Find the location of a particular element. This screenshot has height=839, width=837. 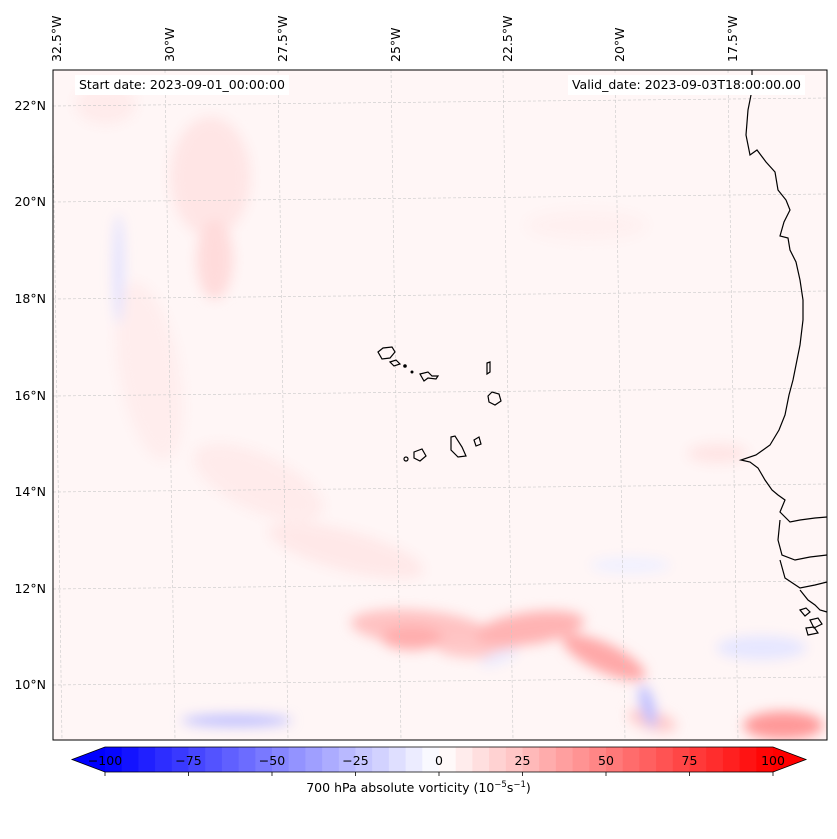

latitude-tick-label: 22°N is located at coordinates (30, 105).